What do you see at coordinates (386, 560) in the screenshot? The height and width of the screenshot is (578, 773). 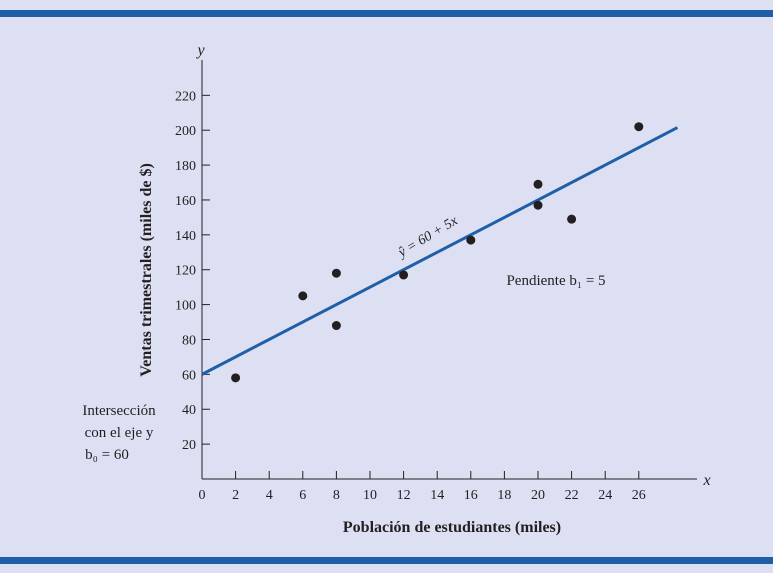 I see `bottom-frame-bar` at bounding box center [386, 560].